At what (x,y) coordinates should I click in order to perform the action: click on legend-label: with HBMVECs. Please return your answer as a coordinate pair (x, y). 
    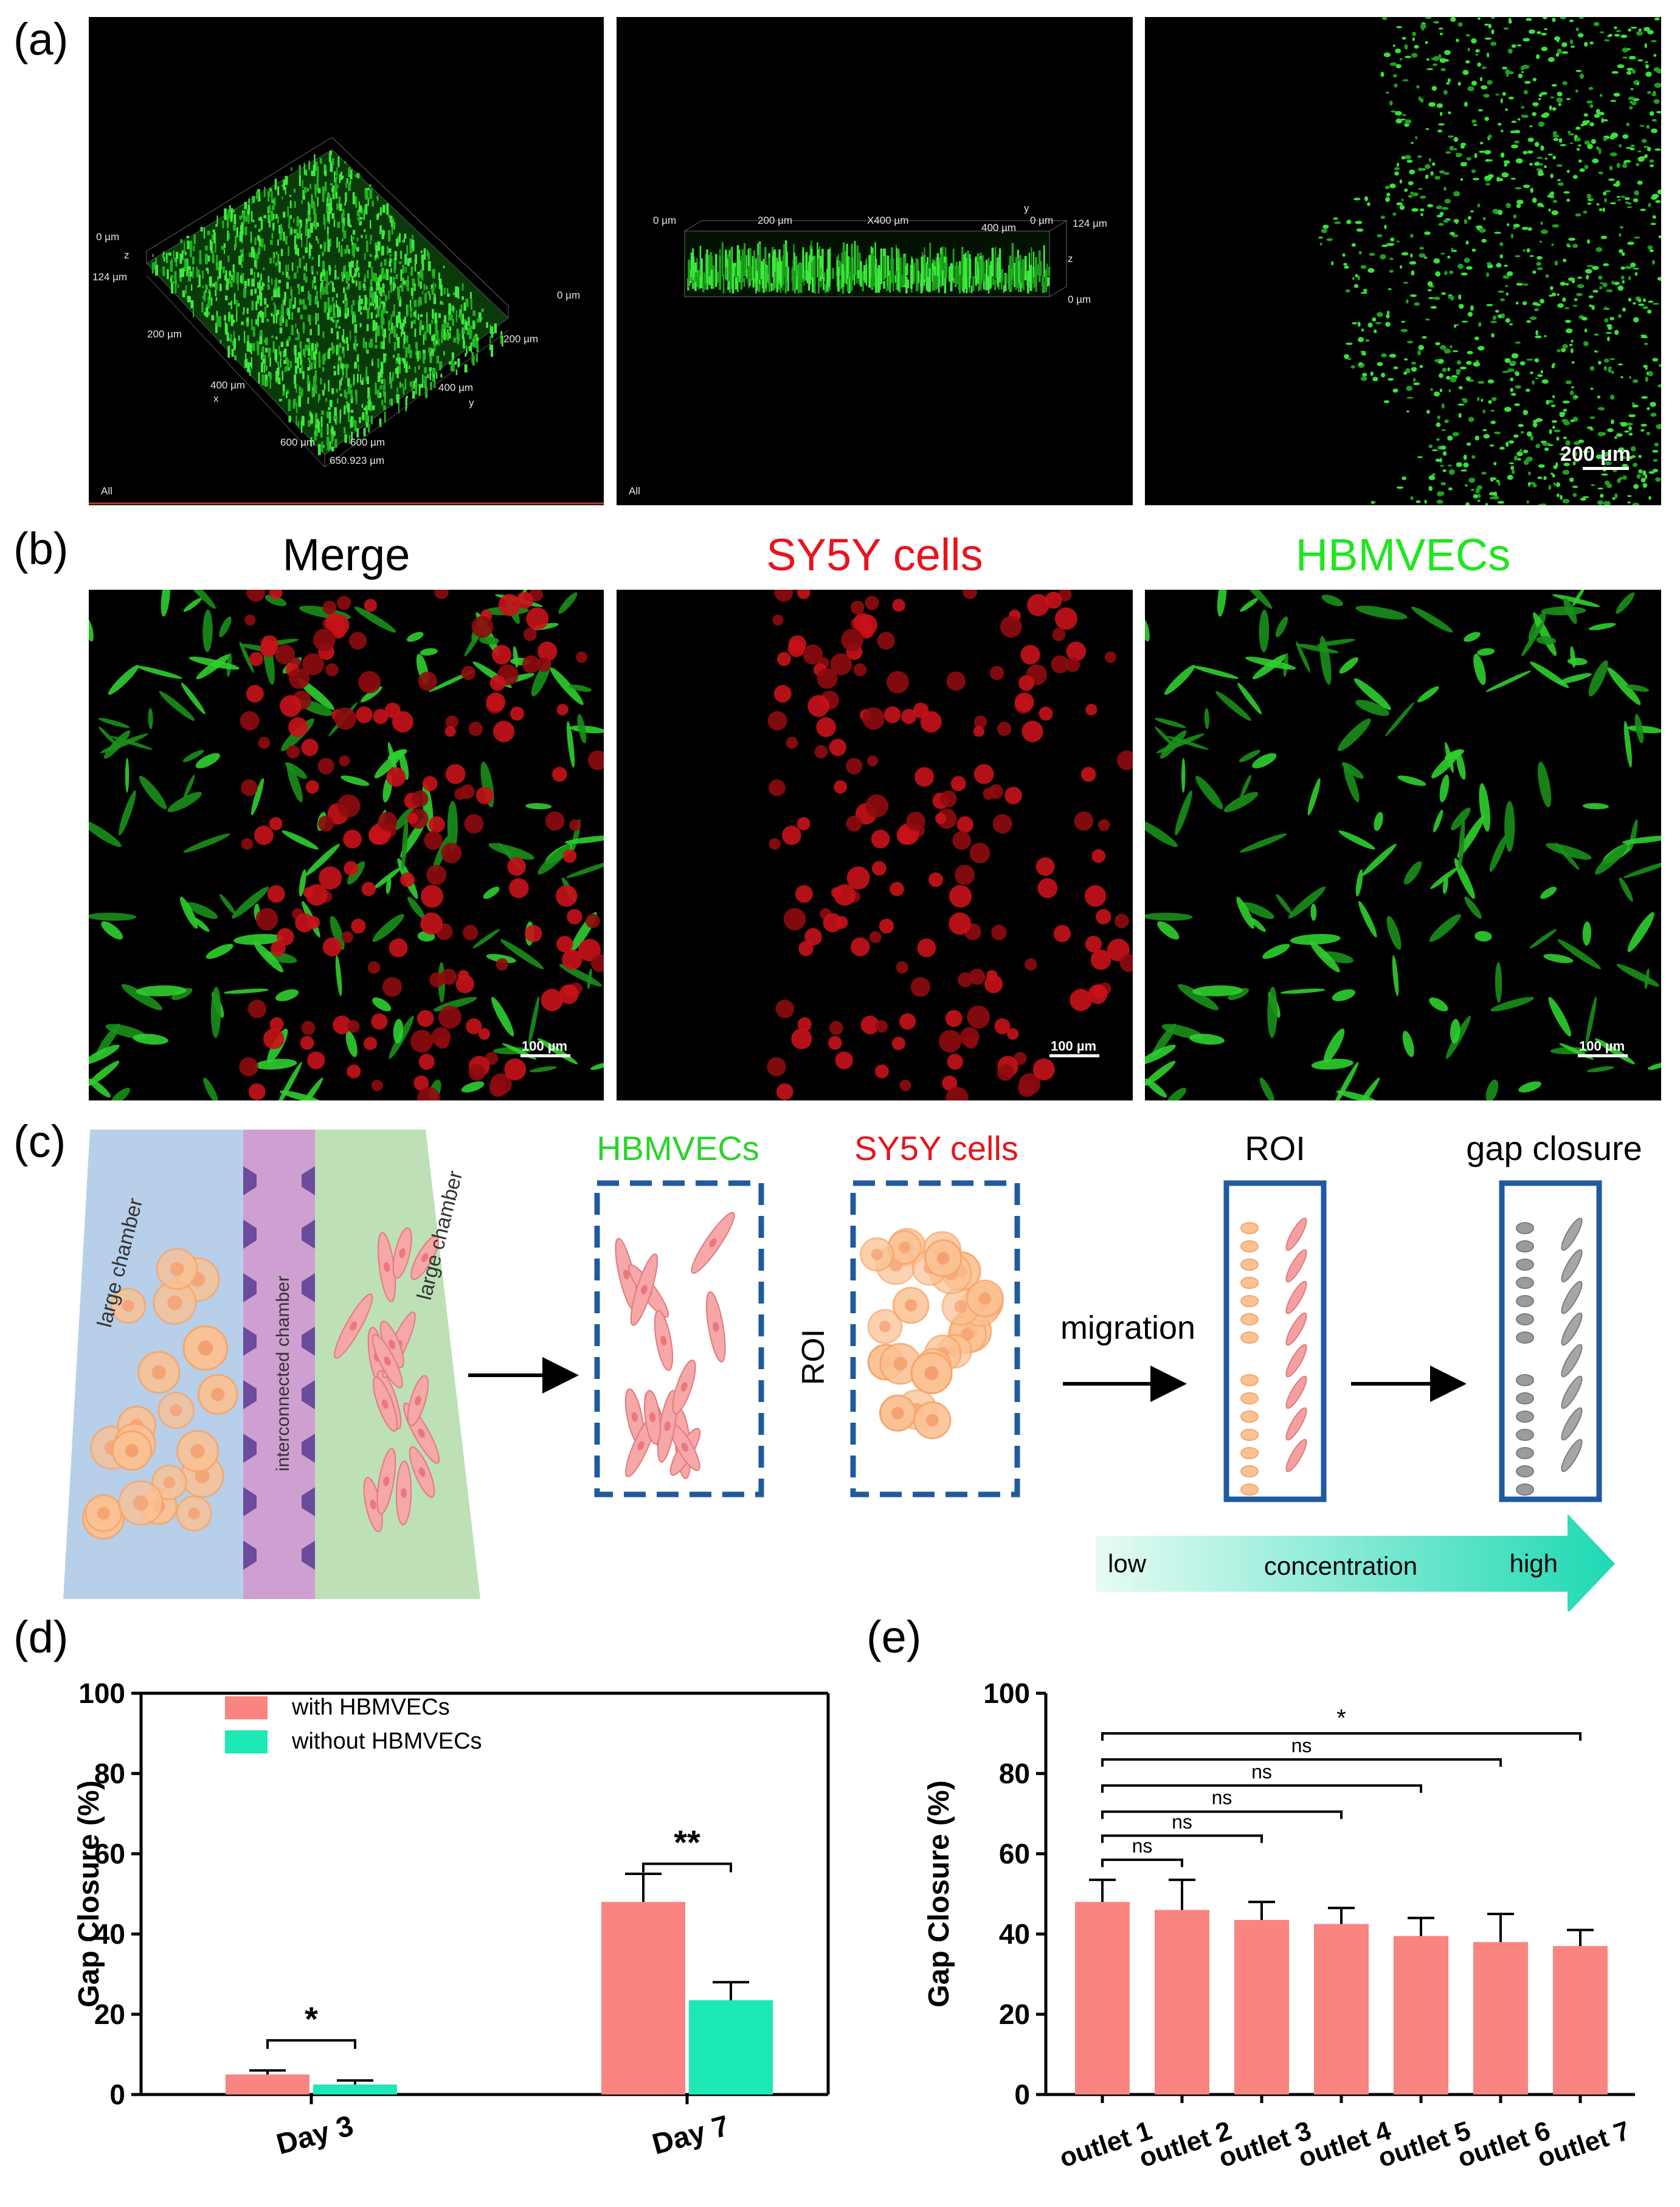
    Looking at the image, I should click on (370, 1707).